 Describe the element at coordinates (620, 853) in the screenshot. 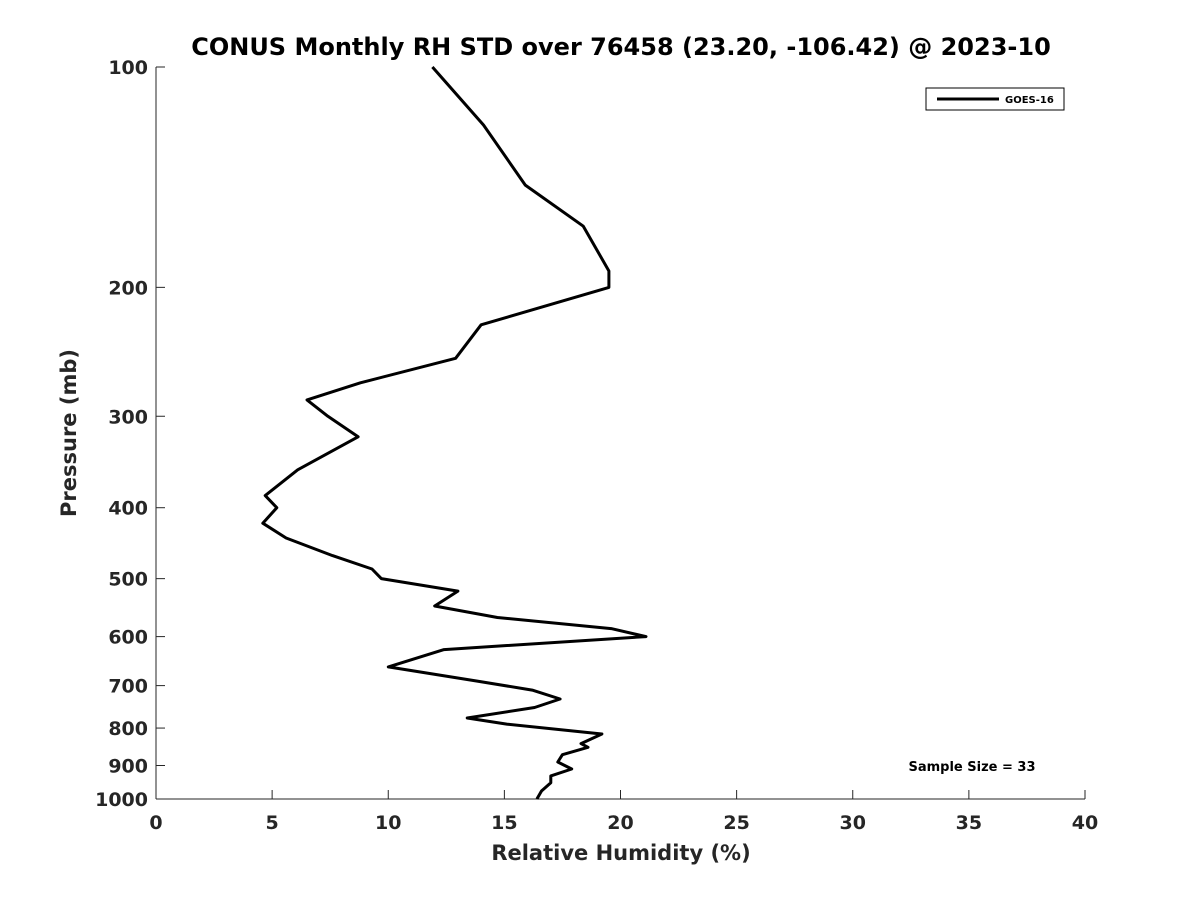

I see `x-axis-label: Relative Humidity (%)` at that location.